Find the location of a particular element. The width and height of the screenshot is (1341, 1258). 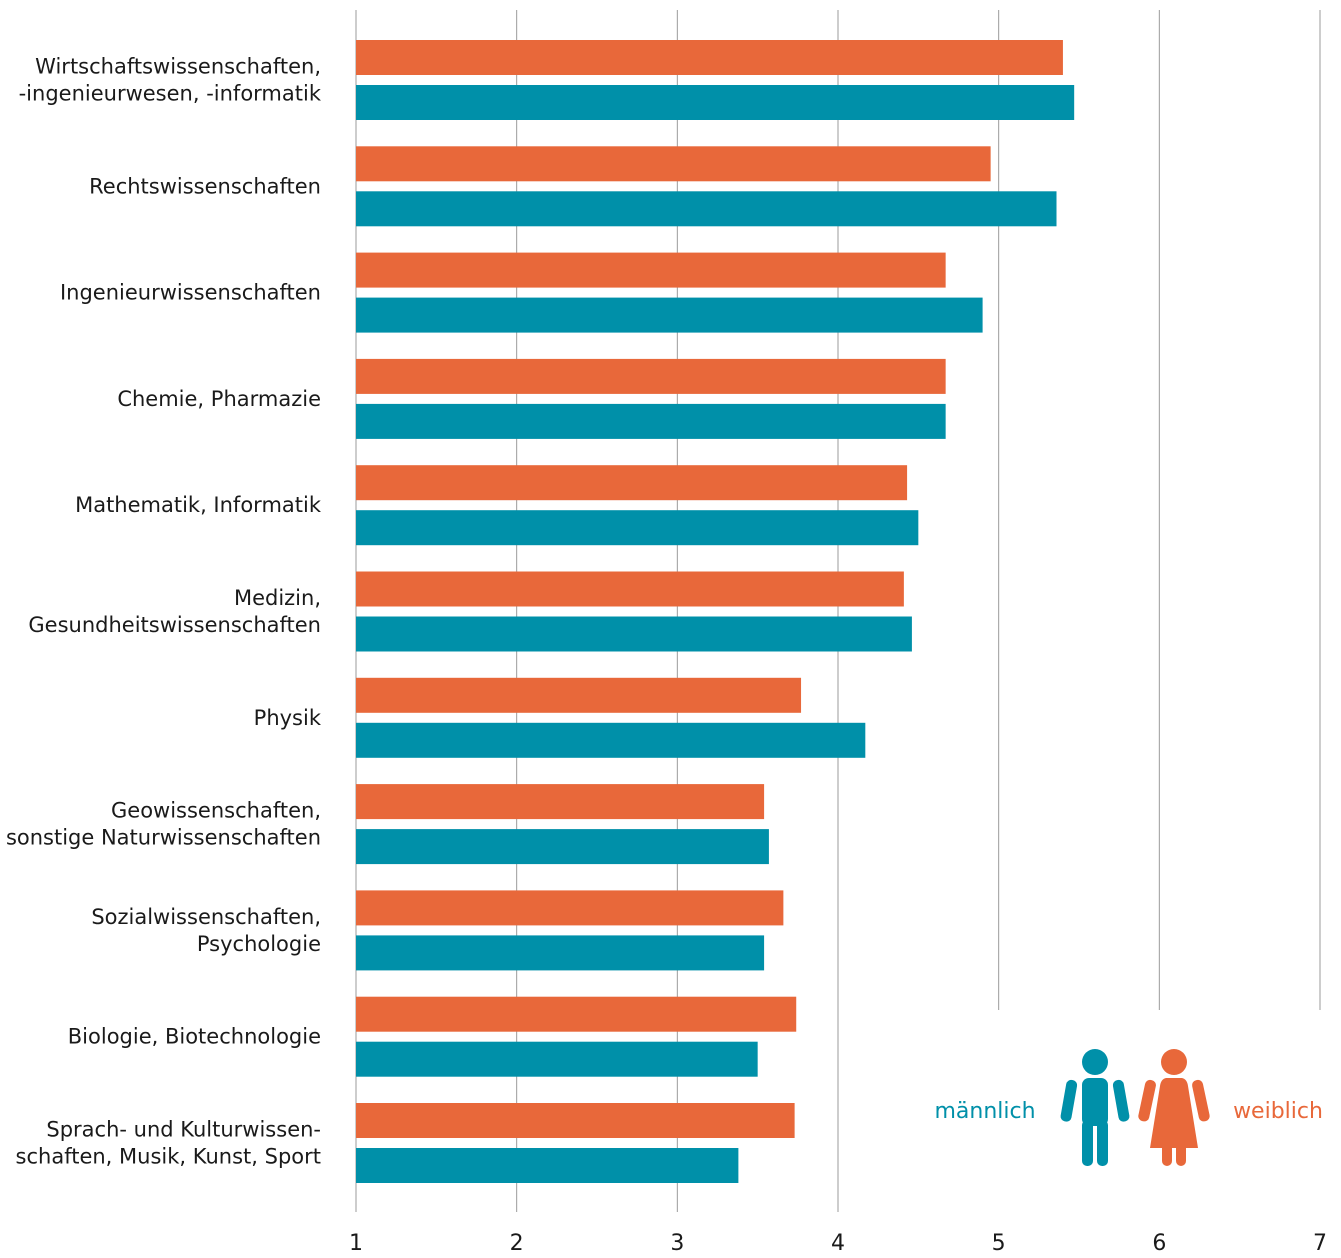

category-label-line: Physik is located at coordinates (288, 718).